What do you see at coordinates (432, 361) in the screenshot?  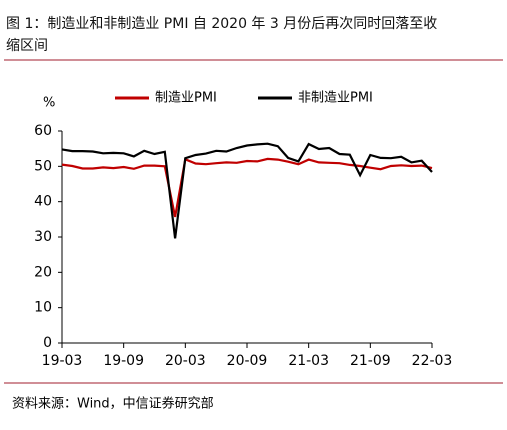 I see `x-tick-label: 22-03` at bounding box center [432, 361].